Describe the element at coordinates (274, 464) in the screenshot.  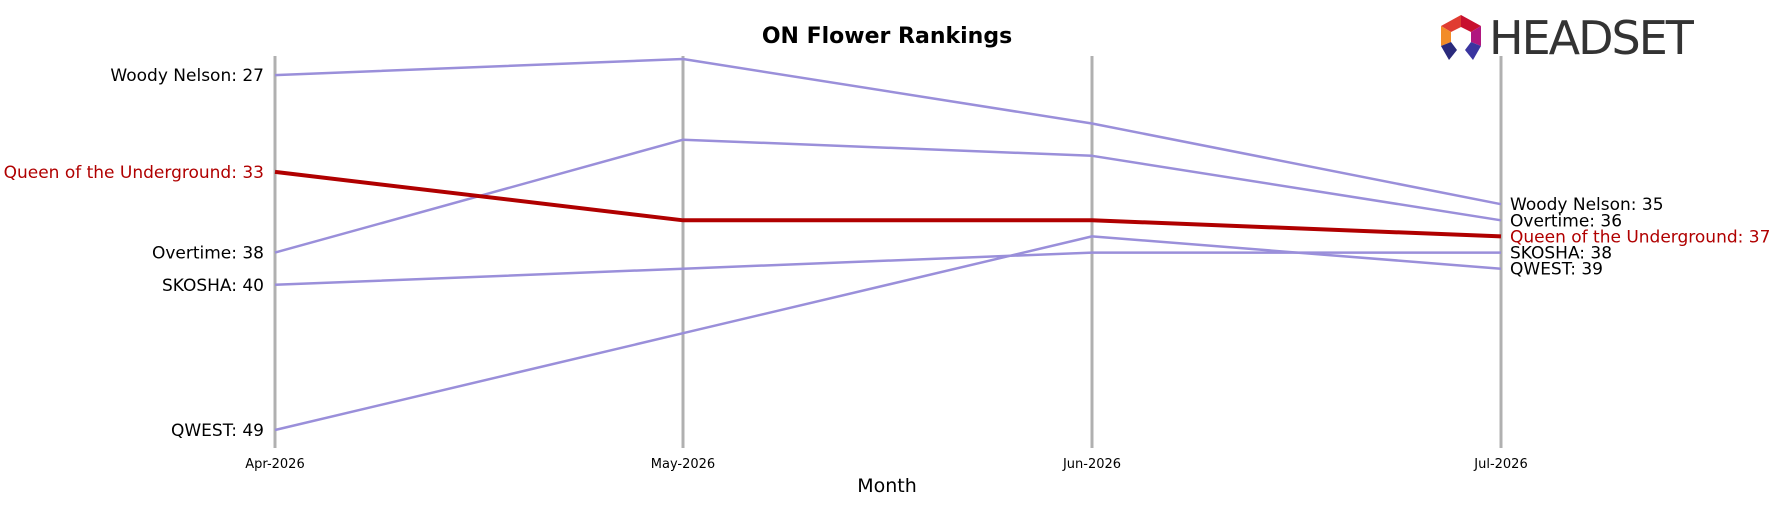
I see `x-tick-apr-2026: Apr-2026` at that location.